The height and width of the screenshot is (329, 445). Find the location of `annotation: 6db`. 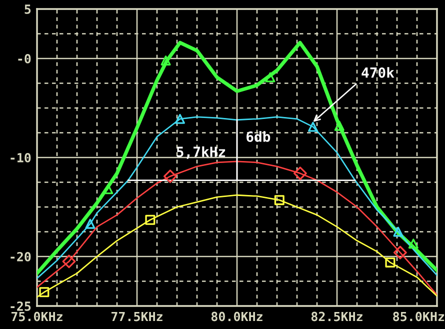

annotation: 6db is located at coordinates (258, 136).